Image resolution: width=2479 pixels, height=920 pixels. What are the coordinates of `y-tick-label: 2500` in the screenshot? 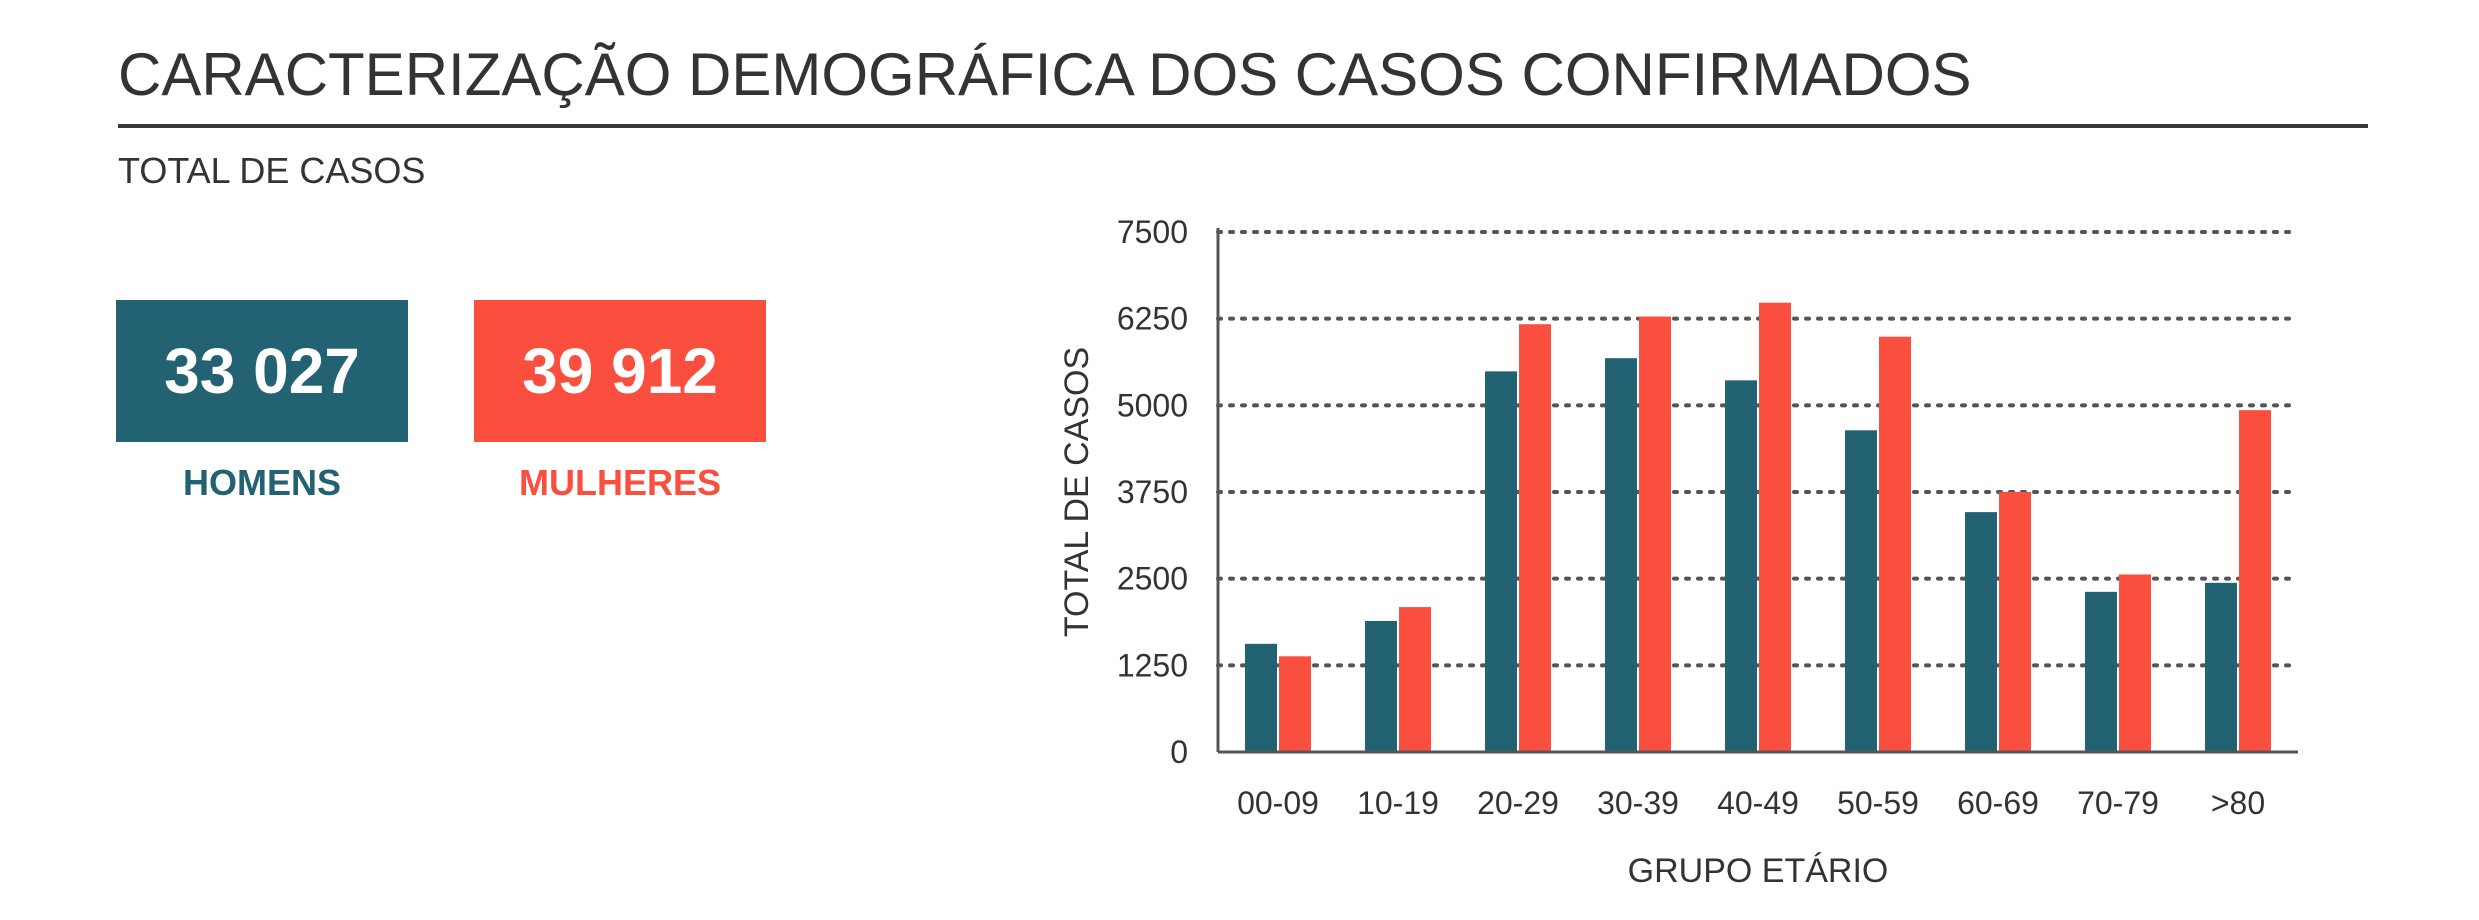 It's located at (1152, 579).